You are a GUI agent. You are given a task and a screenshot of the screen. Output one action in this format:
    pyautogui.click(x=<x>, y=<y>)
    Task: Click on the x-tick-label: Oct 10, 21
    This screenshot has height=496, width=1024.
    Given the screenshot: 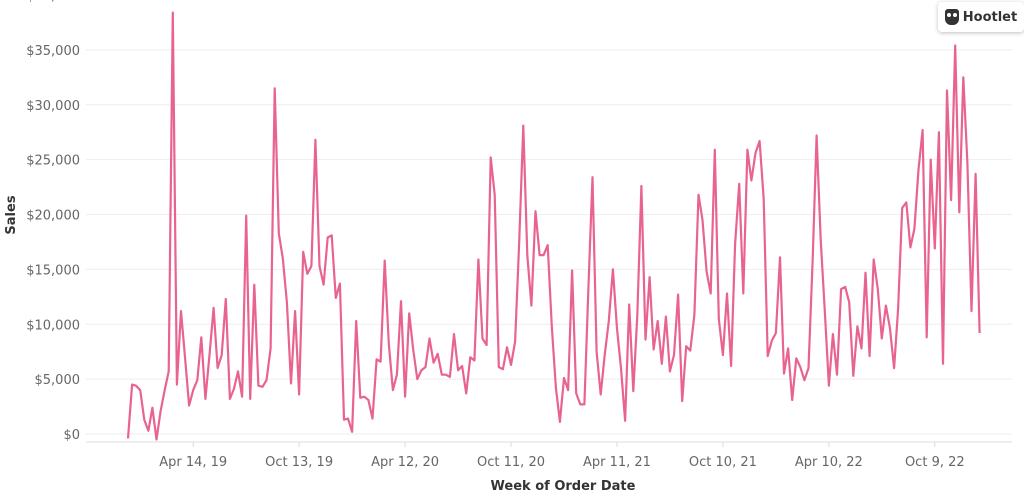 What is the action you would take?
    pyautogui.click(x=723, y=462)
    